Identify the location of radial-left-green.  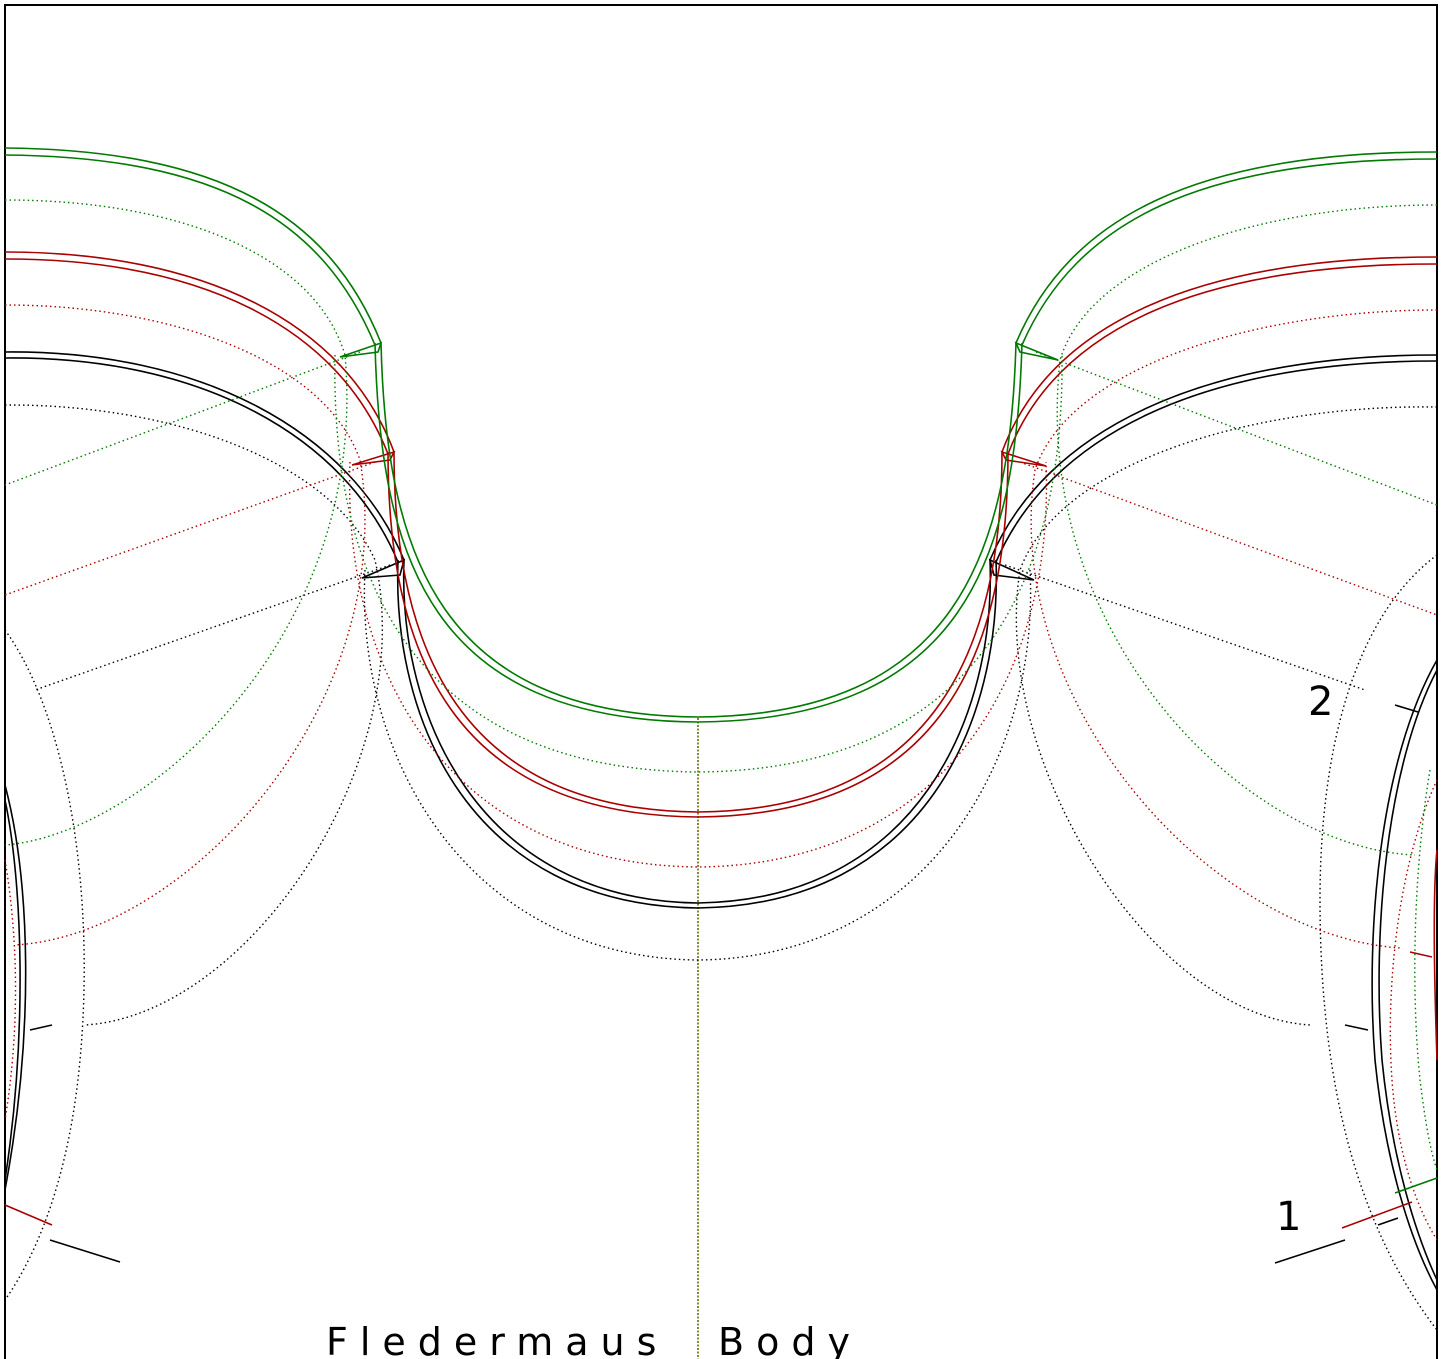
(182, 418).